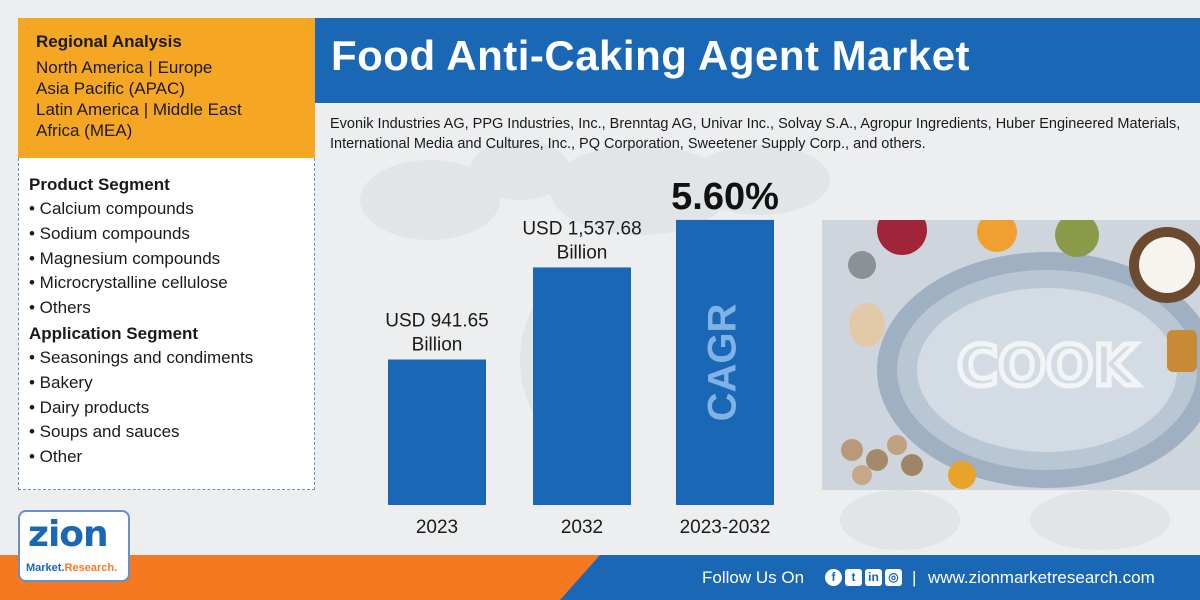  What do you see at coordinates (104, 432) in the screenshot?
I see `application-segment-item: • Soups and sauces` at bounding box center [104, 432].